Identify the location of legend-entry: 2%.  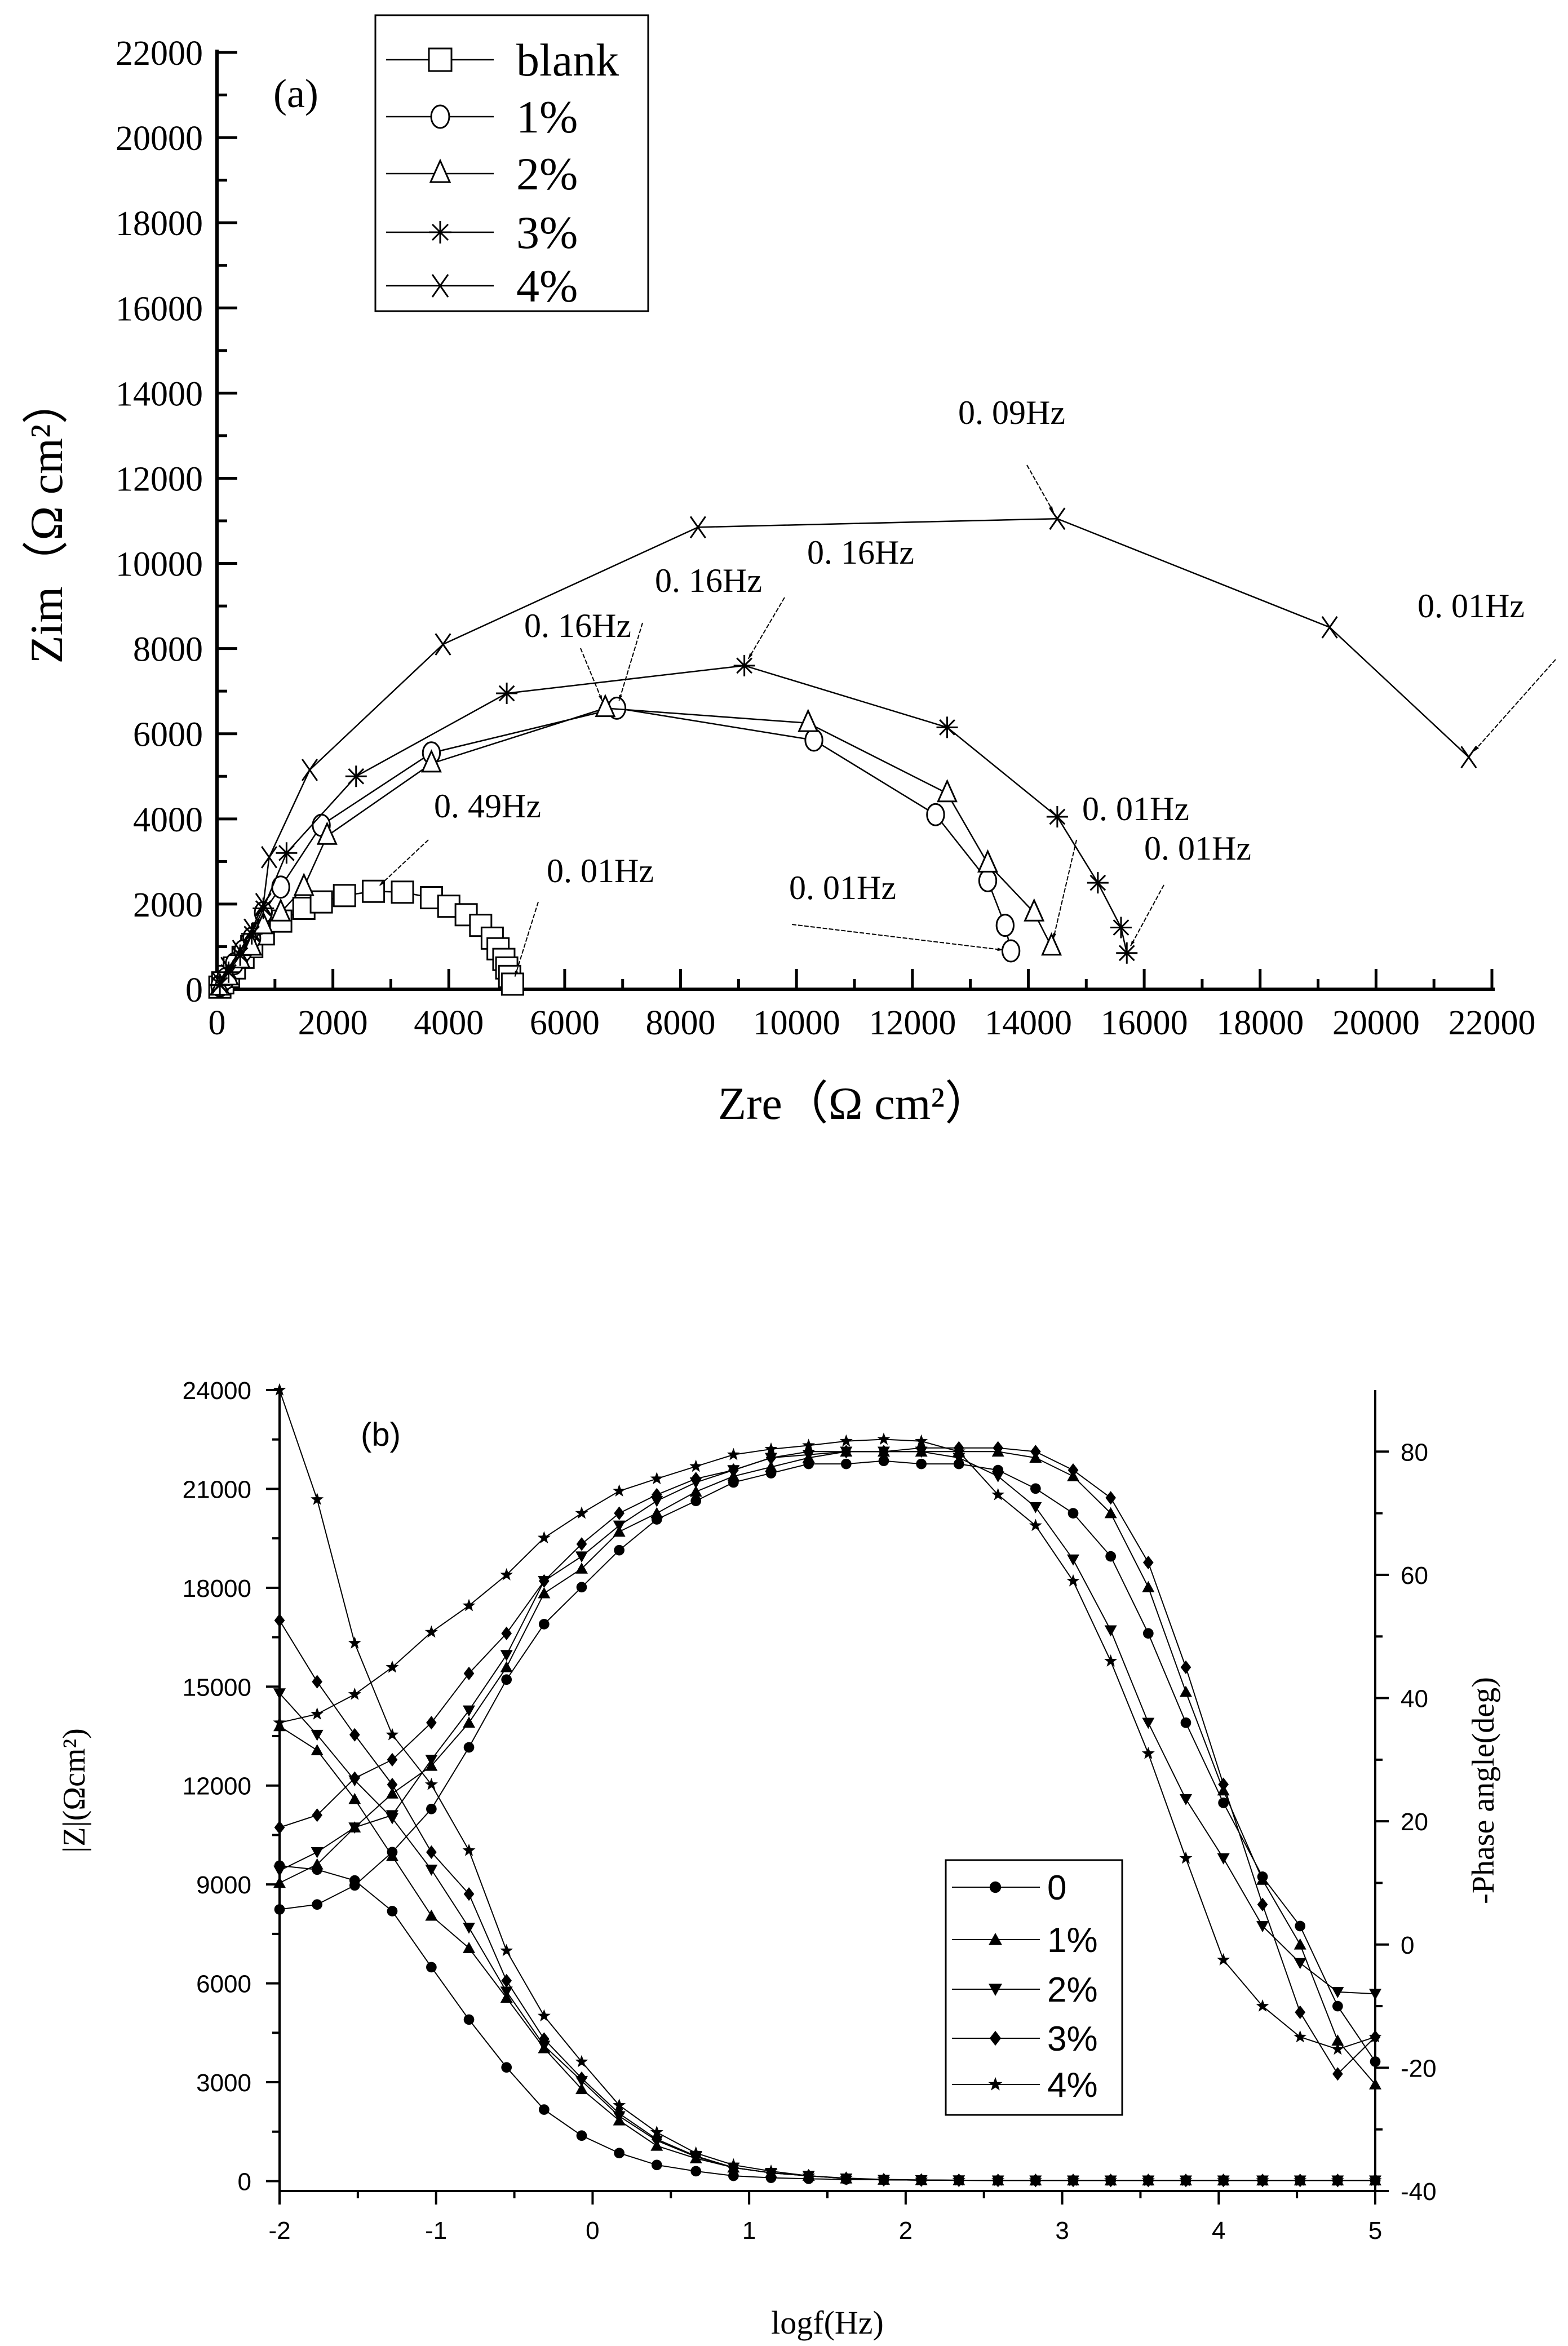
(482, 174).